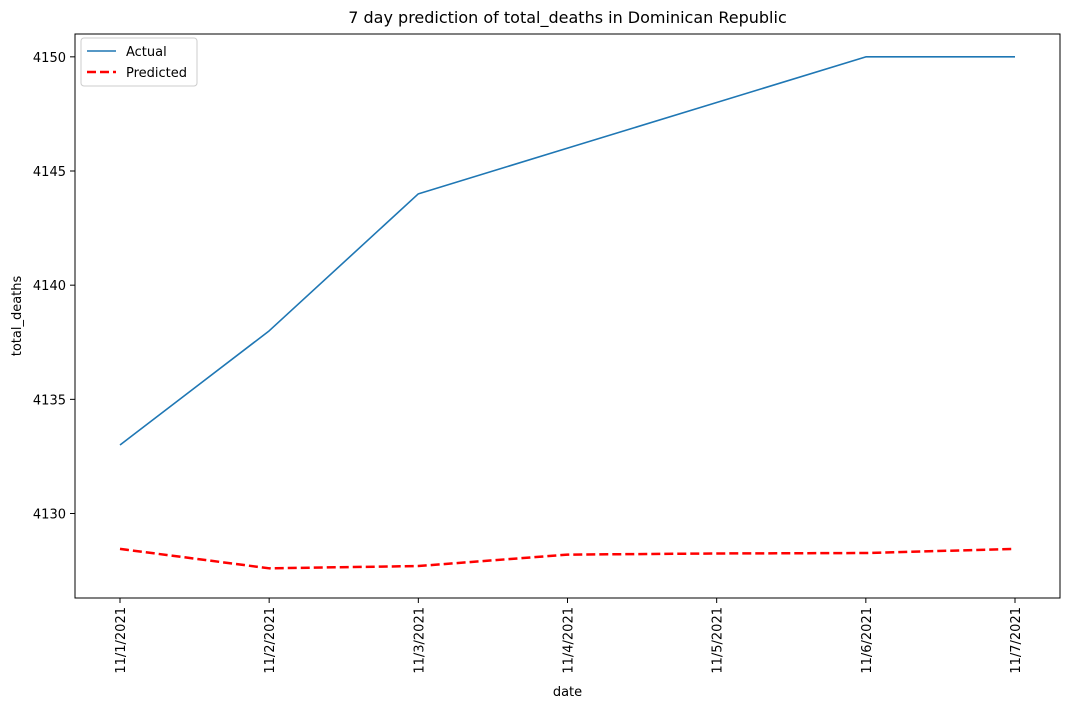 The image size is (1070, 709). Describe the element at coordinates (718, 640) in the screenshot. I see `x-tick-label: 11/5/2021` at that location.